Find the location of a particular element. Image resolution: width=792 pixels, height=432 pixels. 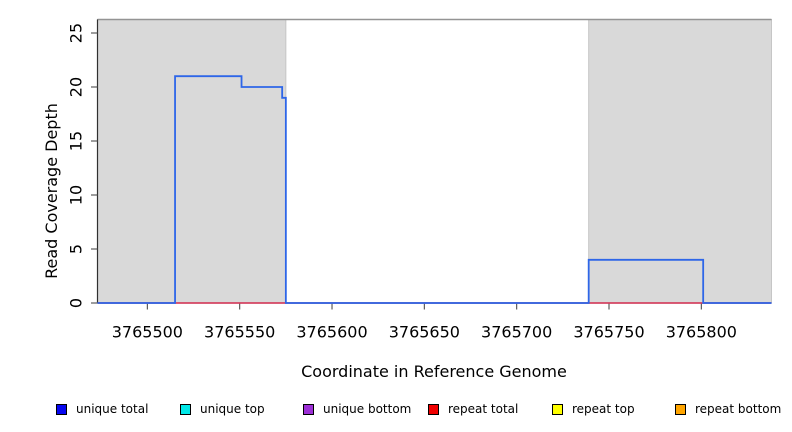

legend-item-repeat-bottom: repeat bottom is located at coordinates (728, 409).